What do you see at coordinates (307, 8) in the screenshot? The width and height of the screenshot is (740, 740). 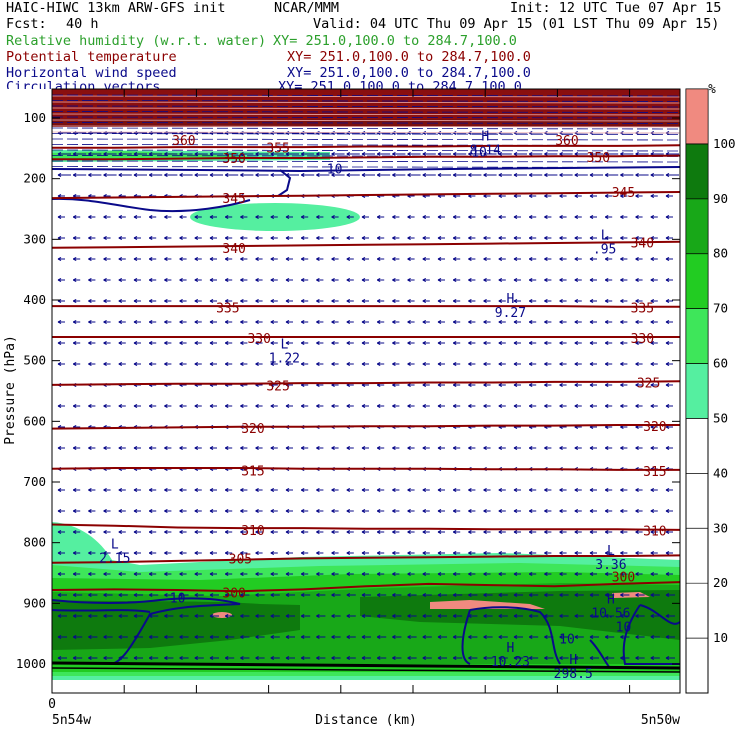 I see `org-label: NCAR/MMM` at bounding box center [307, 8].